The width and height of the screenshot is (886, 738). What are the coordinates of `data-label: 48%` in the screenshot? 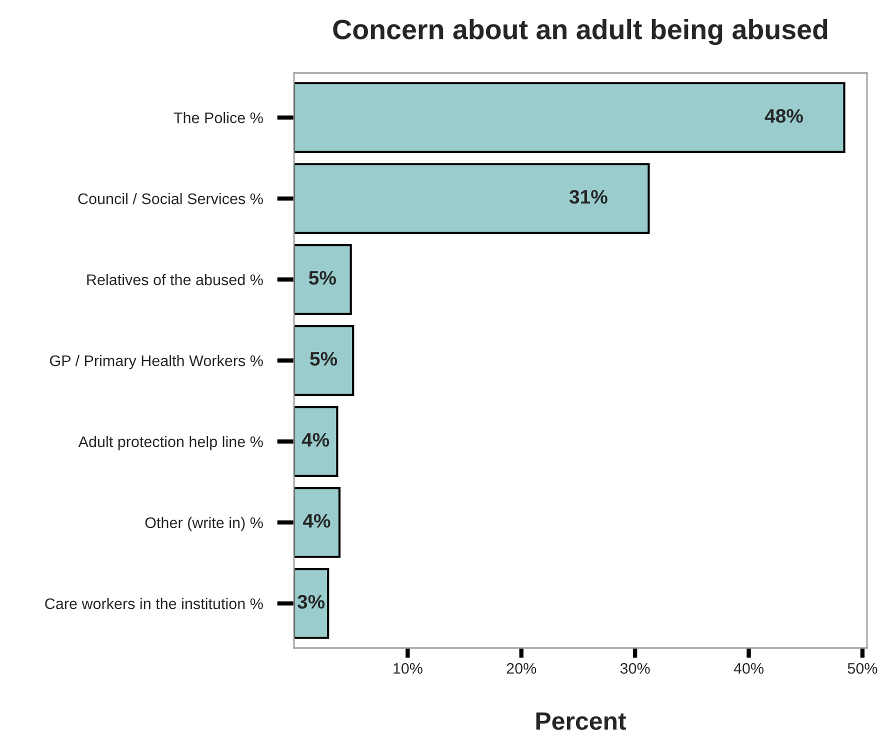 It's located at (783, 115).